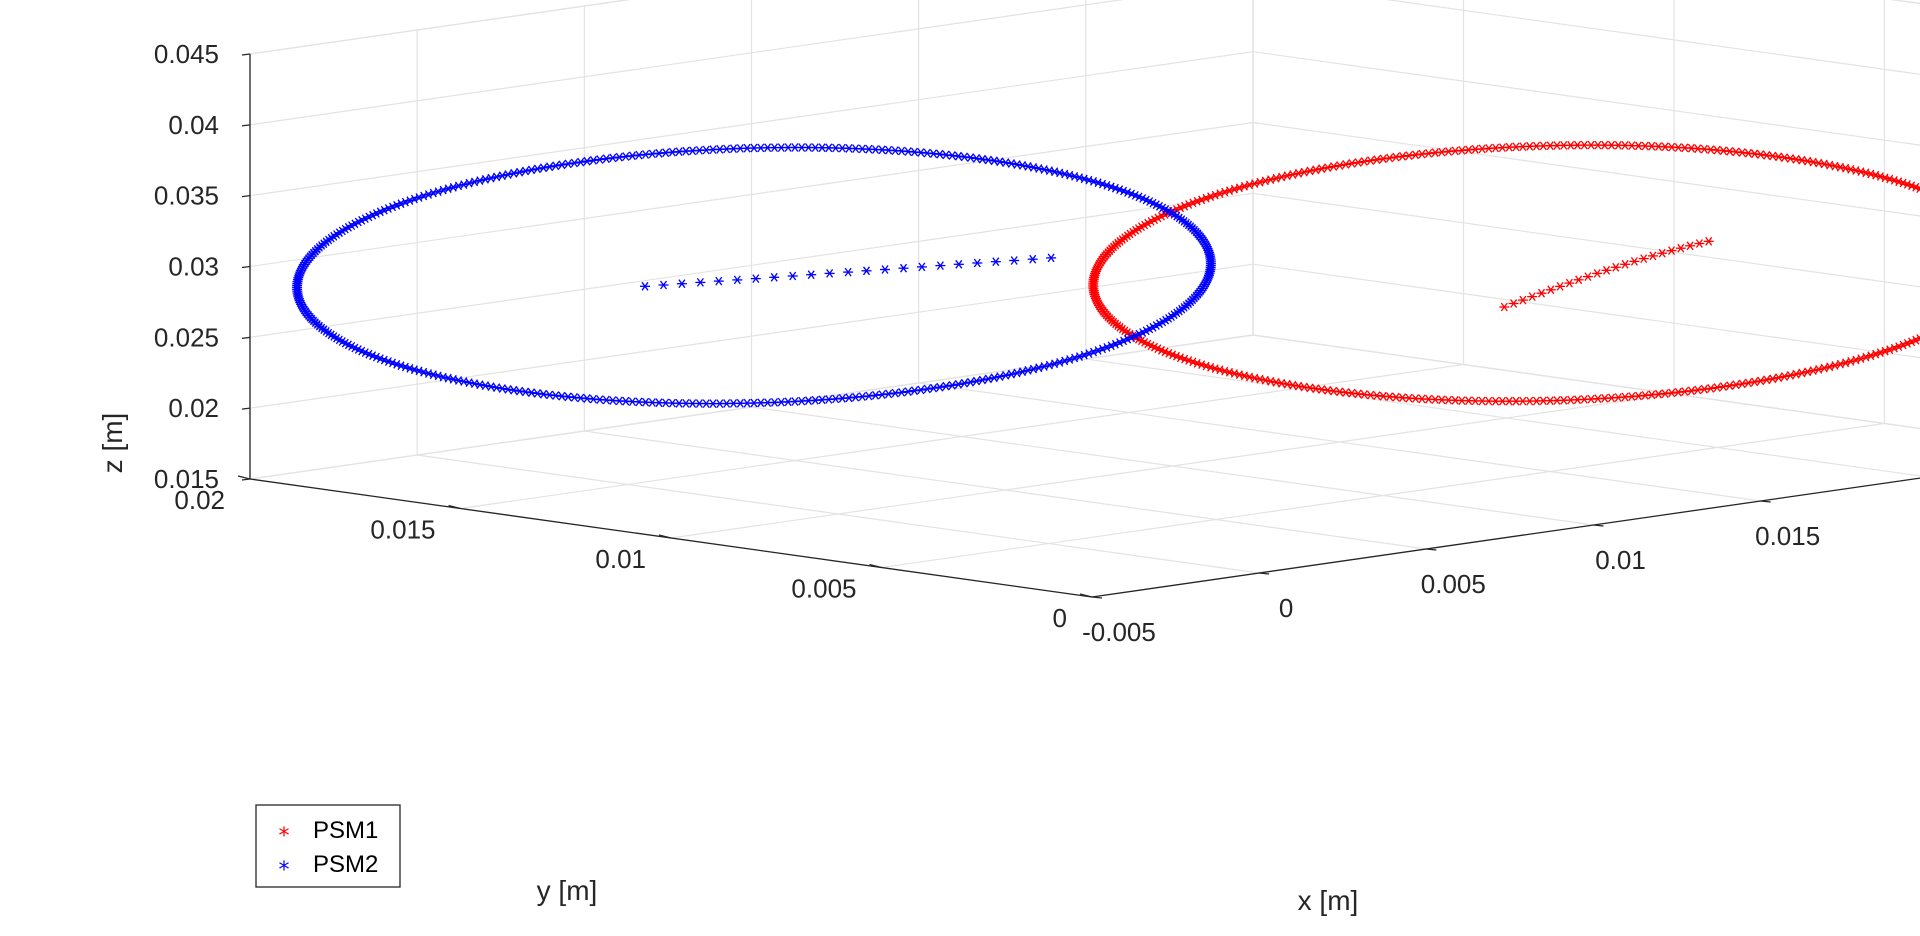  Describe the element at coordinates (1787, 536) in the screenshot. I see `x-tick-label: 0.015` at that location.